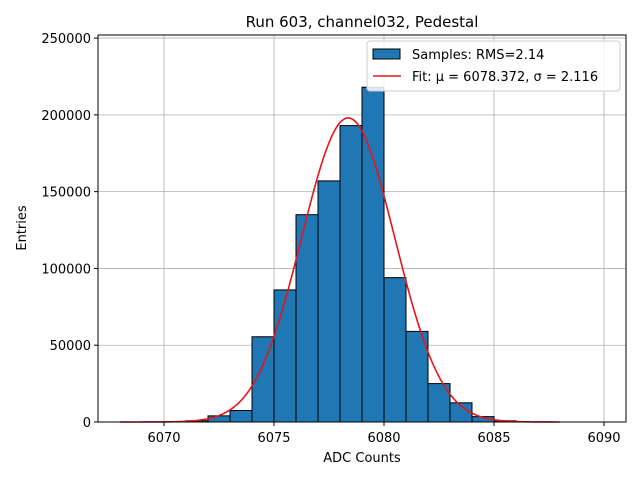 Image resolution: width=640 pixels, height=480 pixels. What do you see at coordinates (87, 423) in the screenshot?
I see `y-tick-label: 0` at bounding box center [87, 423].